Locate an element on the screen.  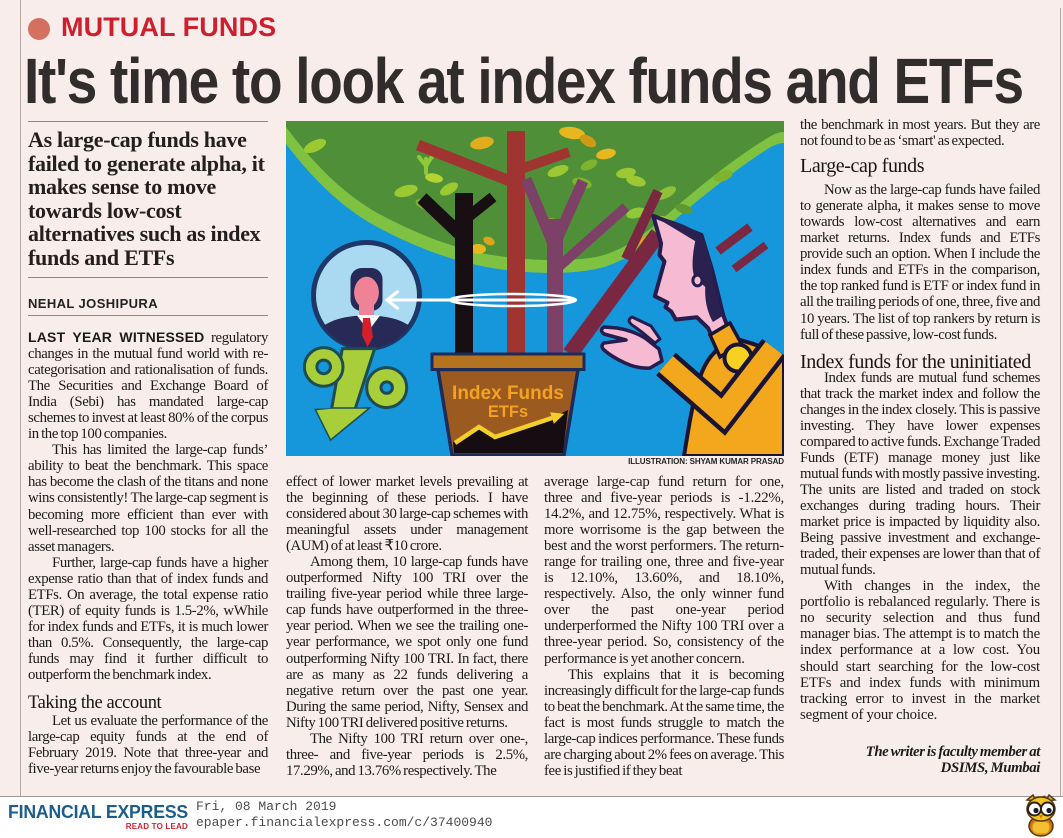
svg-text: Index Funds is located at coordinates (508, 393).